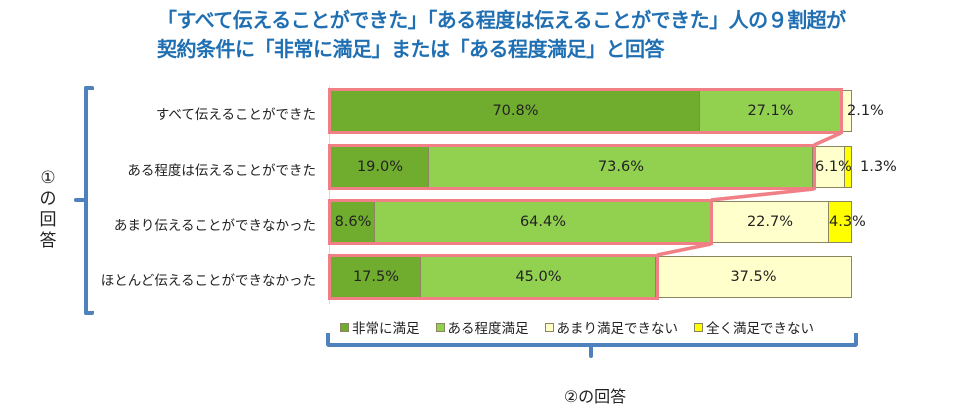 This screenshot has height=418, width=956. I want to click on data-label: 45.0%, so click(538, 277).